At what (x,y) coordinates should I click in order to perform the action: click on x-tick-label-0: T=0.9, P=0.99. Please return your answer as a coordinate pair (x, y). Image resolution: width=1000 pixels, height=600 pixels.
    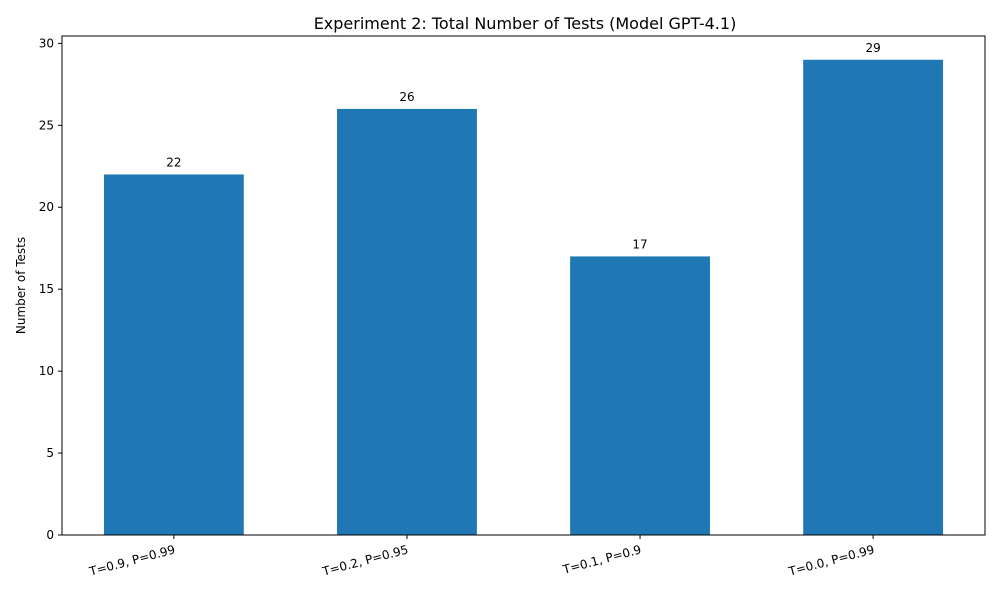
    Looking at the image, I should click on (132, 560).